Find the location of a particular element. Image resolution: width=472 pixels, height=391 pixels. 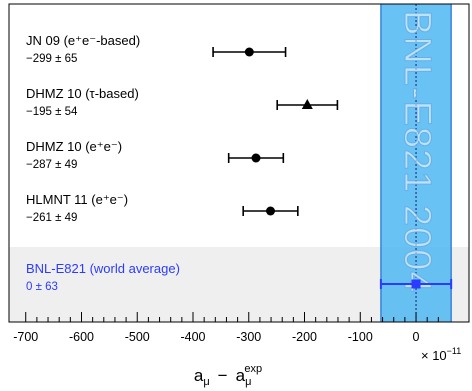

entry-value-text: −299 ± 65 is located at coordinates (51, 59).